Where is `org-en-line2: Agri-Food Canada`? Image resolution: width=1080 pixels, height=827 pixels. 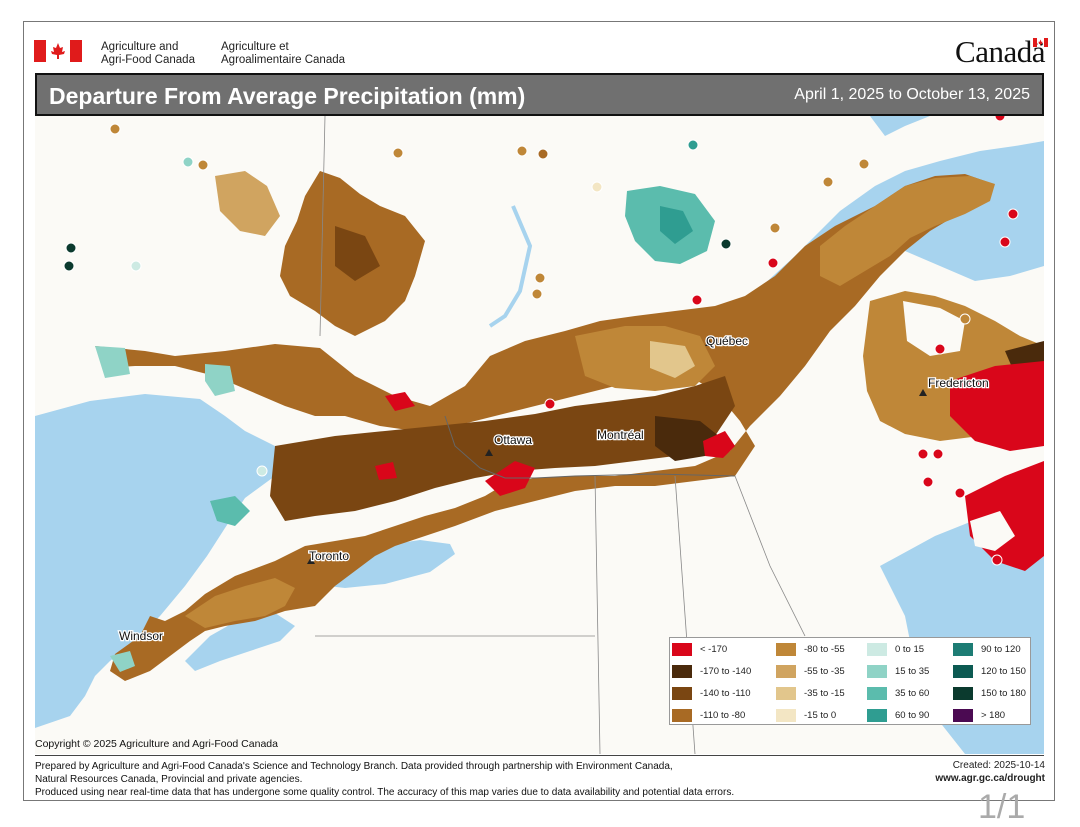
org-en-line2: Agri-Food Canada is located at coordinates (148, 60).